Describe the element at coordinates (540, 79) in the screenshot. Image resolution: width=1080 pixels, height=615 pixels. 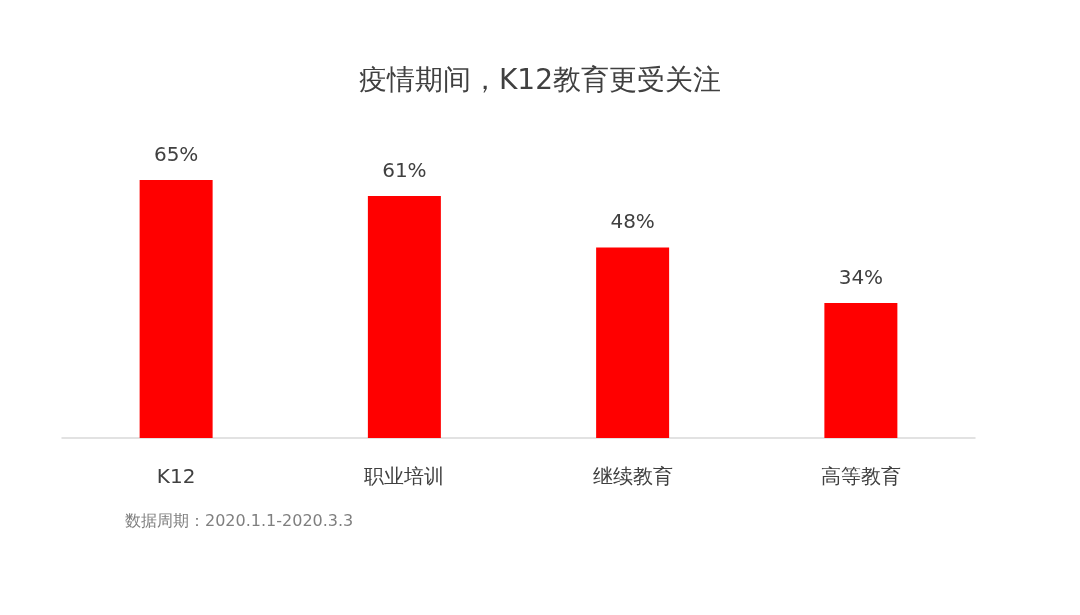
I see `chart-title: 疫情期间，K12教育更受关注` at that location.